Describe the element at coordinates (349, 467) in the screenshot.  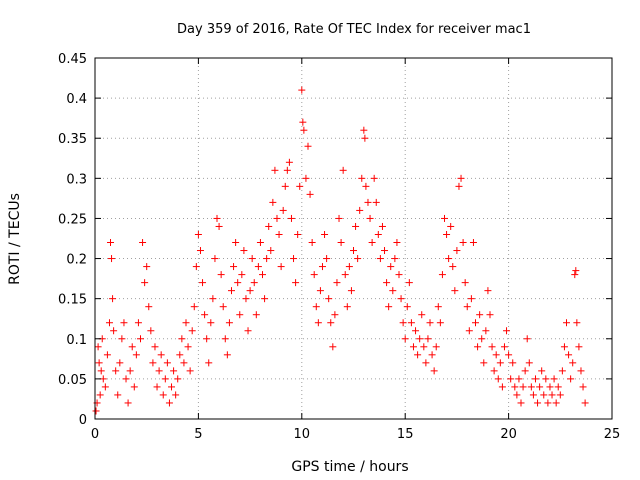
I see `x-axis-label: GPS time / hours` at that location.